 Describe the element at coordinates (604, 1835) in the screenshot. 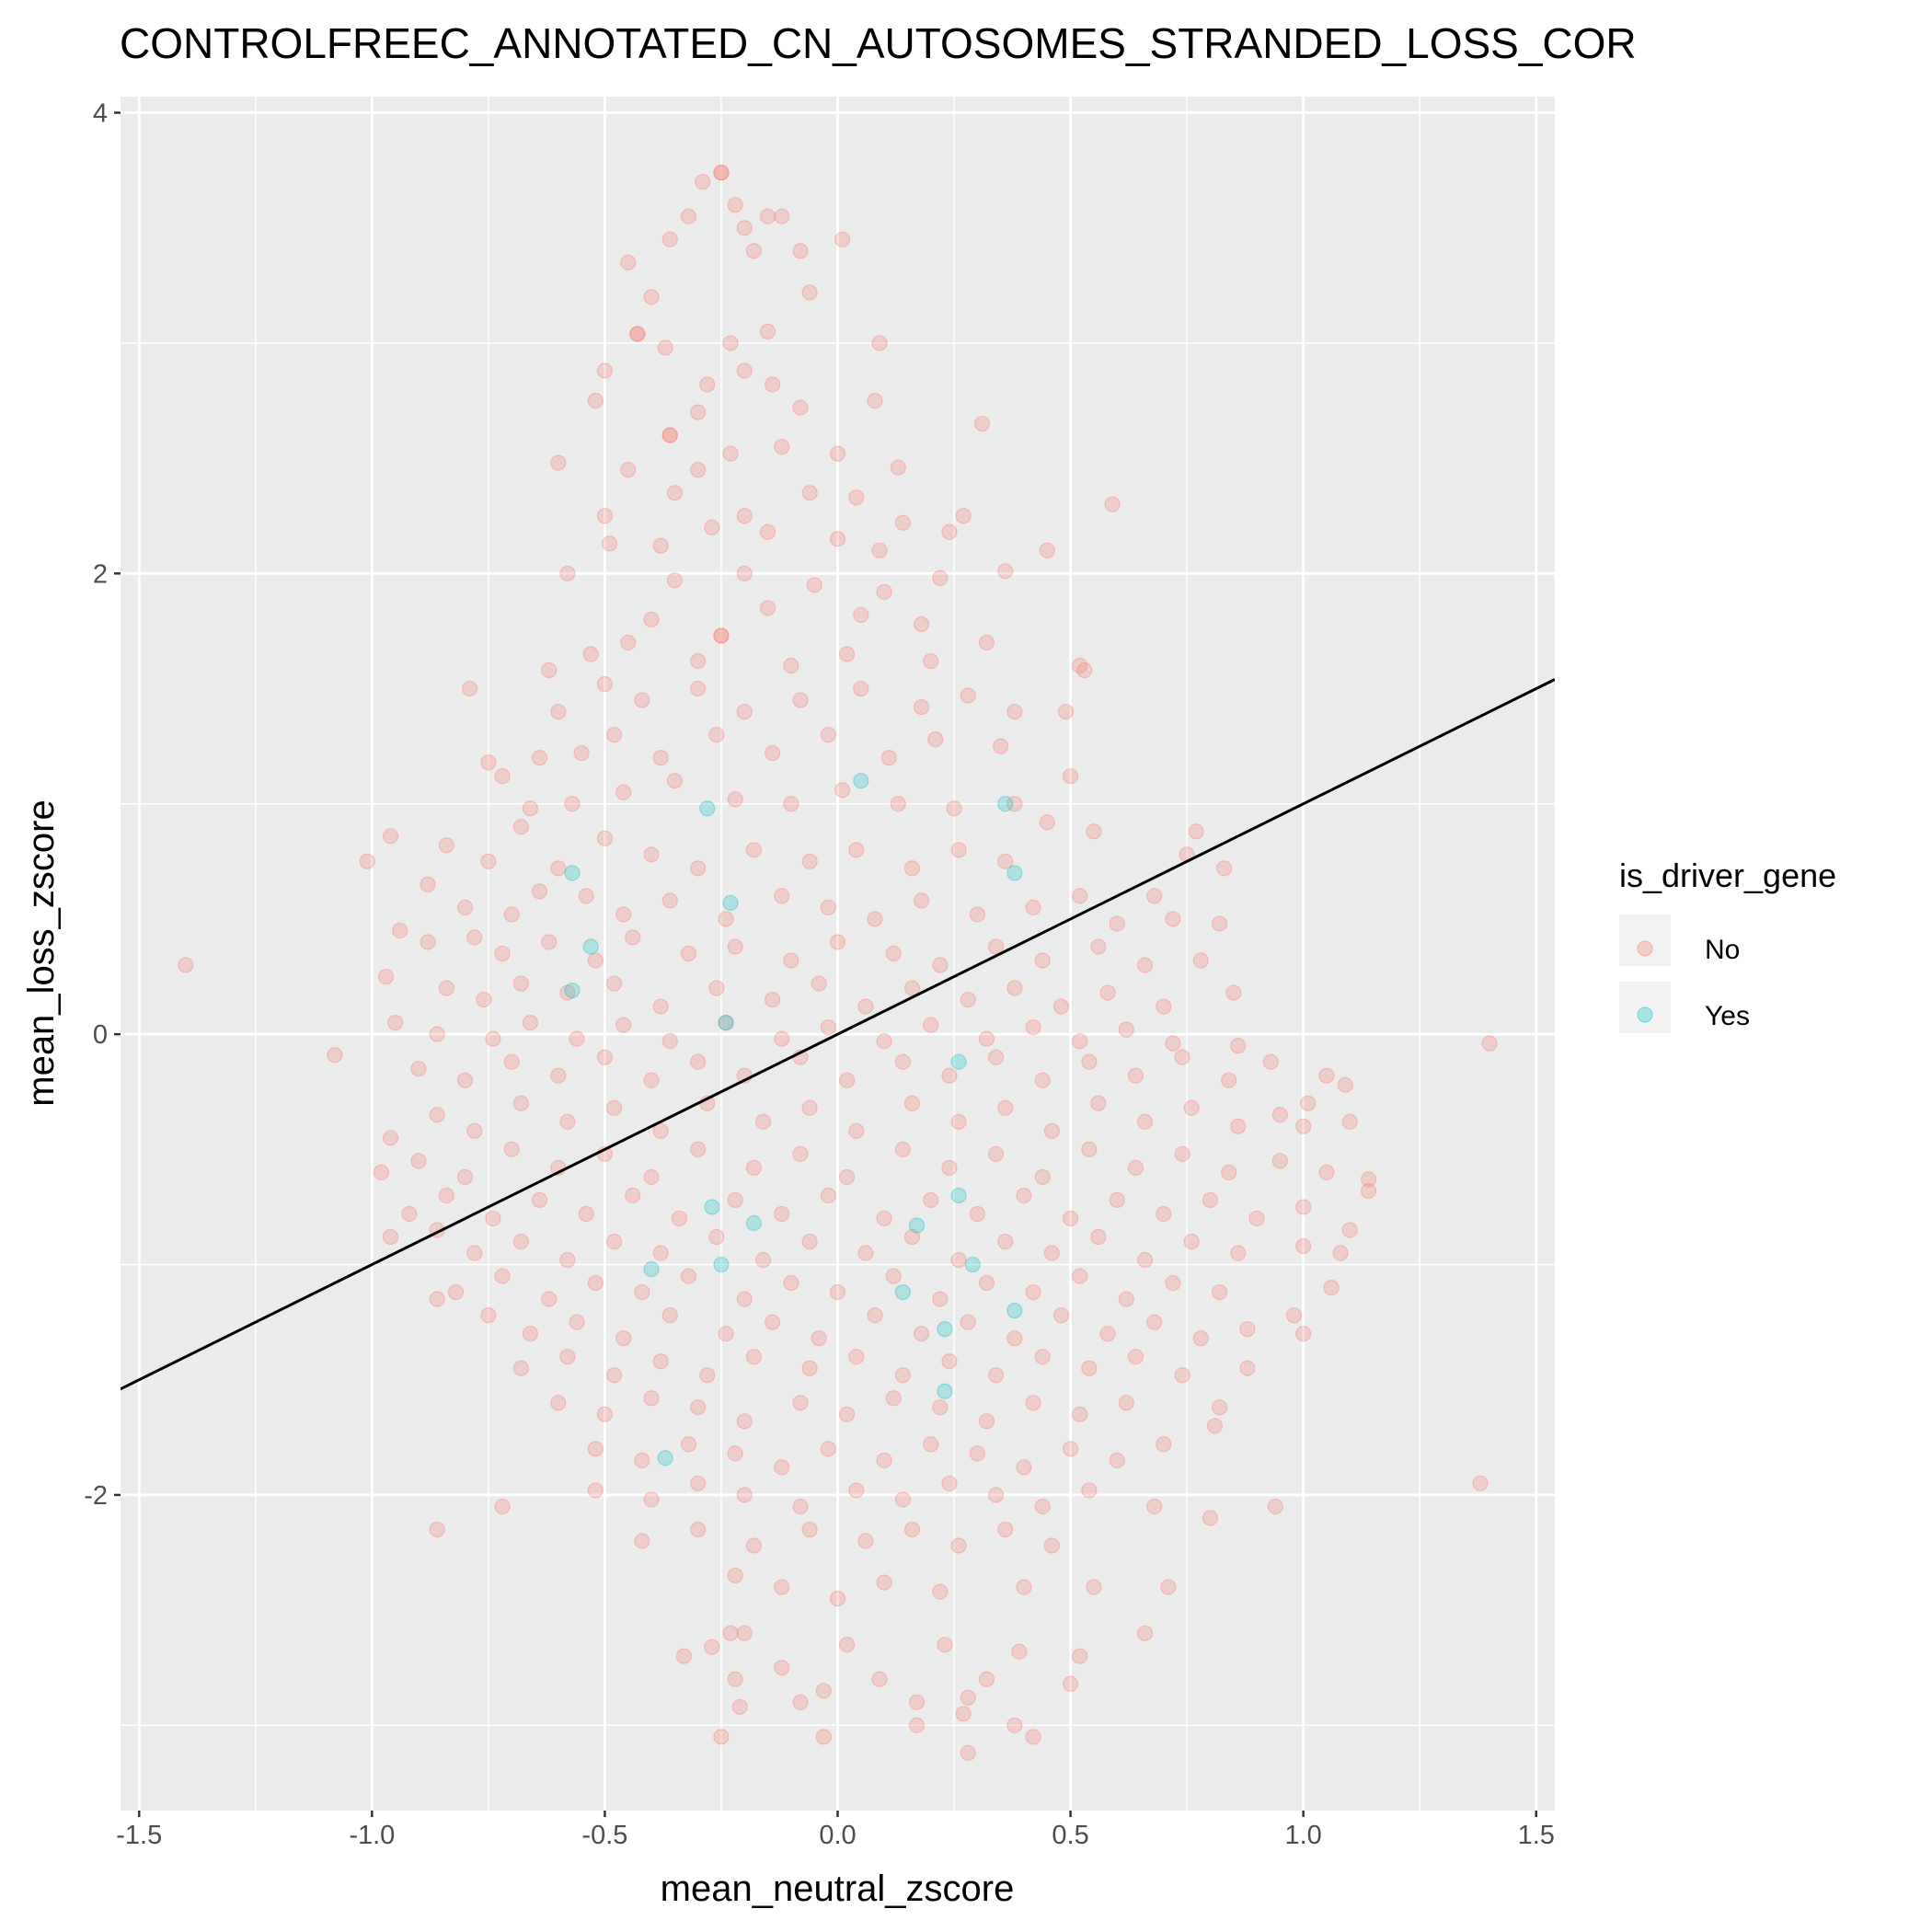

I see `x-tick-label: -0.5` at that location.